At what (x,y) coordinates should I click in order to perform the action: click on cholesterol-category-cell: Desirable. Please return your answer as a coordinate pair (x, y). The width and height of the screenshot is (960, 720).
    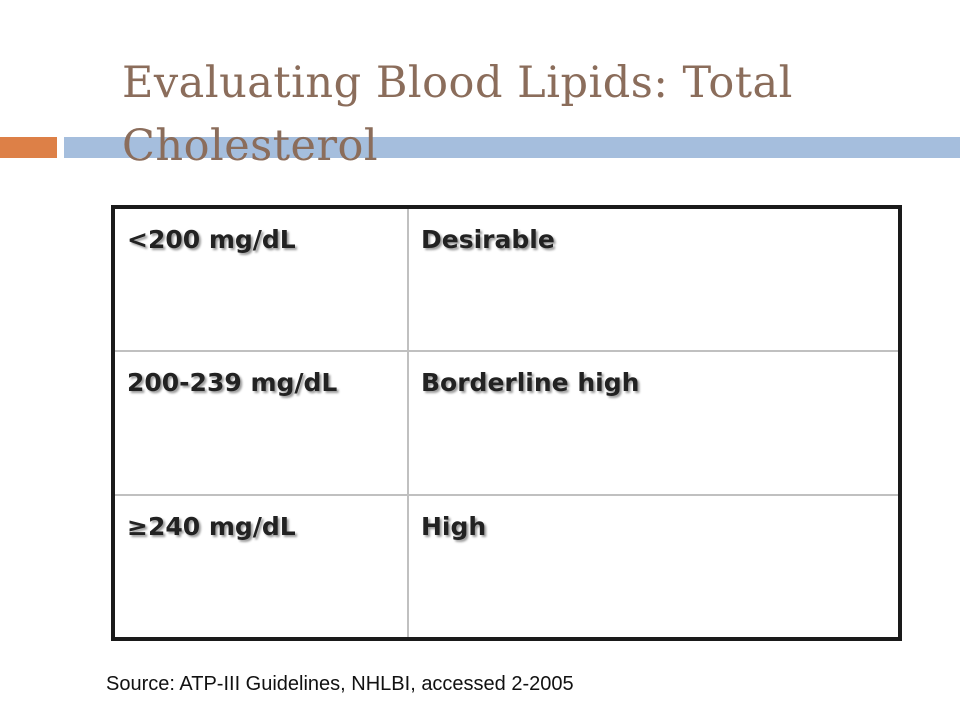
    Looking at the image, I should click on (654, 279).